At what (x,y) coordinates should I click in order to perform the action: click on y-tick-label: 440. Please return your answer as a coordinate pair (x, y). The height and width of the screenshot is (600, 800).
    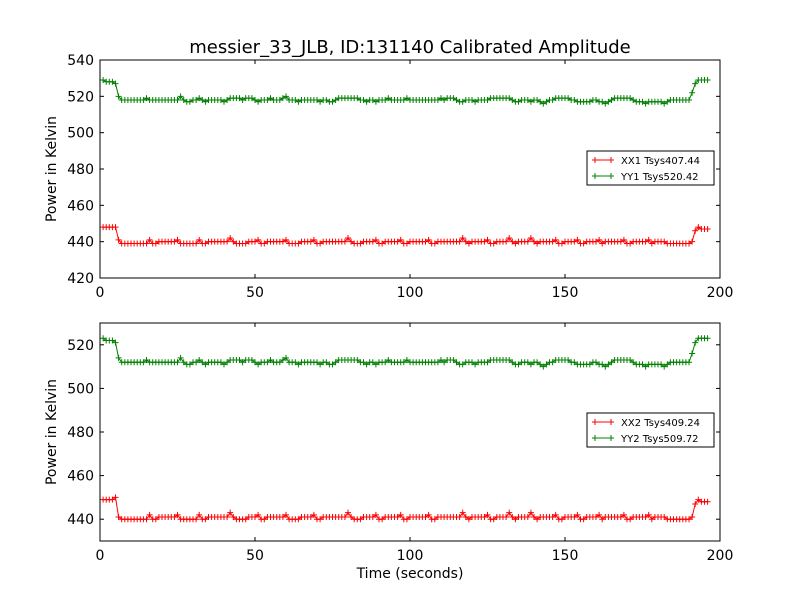
    Looking at the image, I should click on (80, 520).